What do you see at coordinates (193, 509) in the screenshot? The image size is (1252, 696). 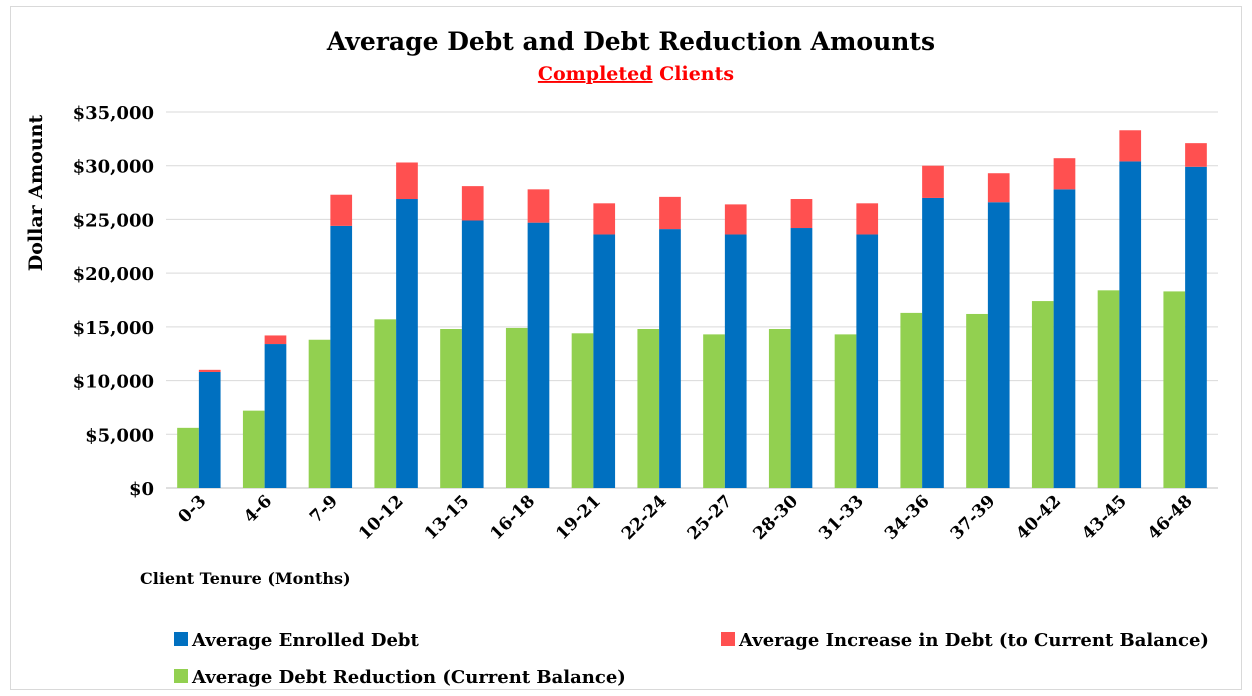 I see `x-tick-label: 0-3` at bounding box center [193, 509].